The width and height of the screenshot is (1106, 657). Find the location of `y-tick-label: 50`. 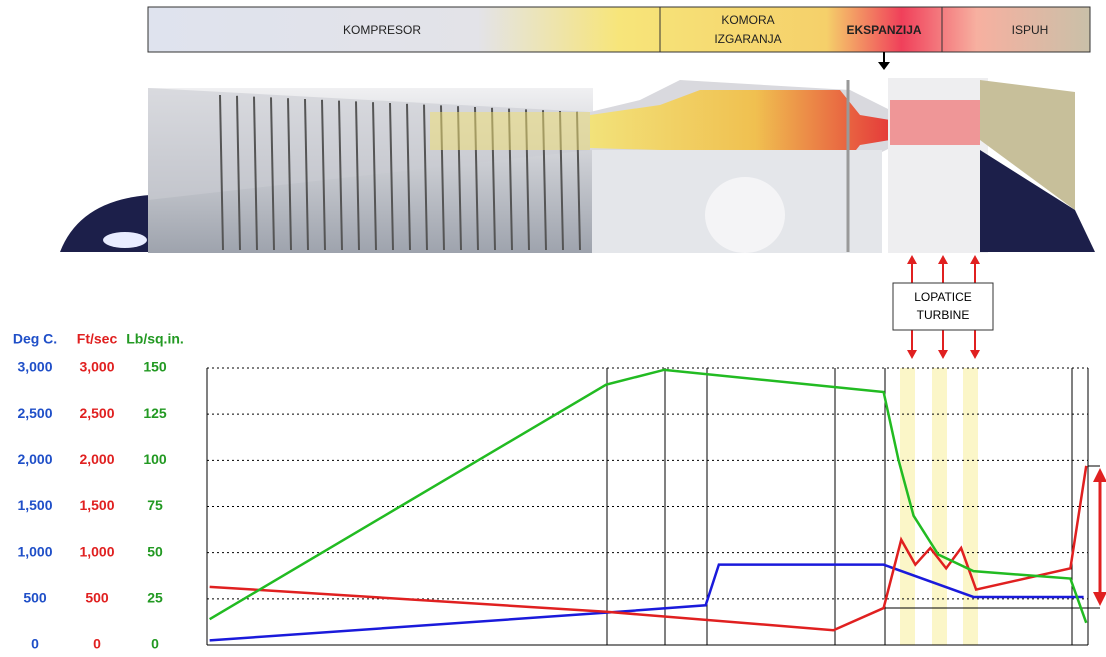

y-tick-label: 50 is located at coordinates (155, 551).